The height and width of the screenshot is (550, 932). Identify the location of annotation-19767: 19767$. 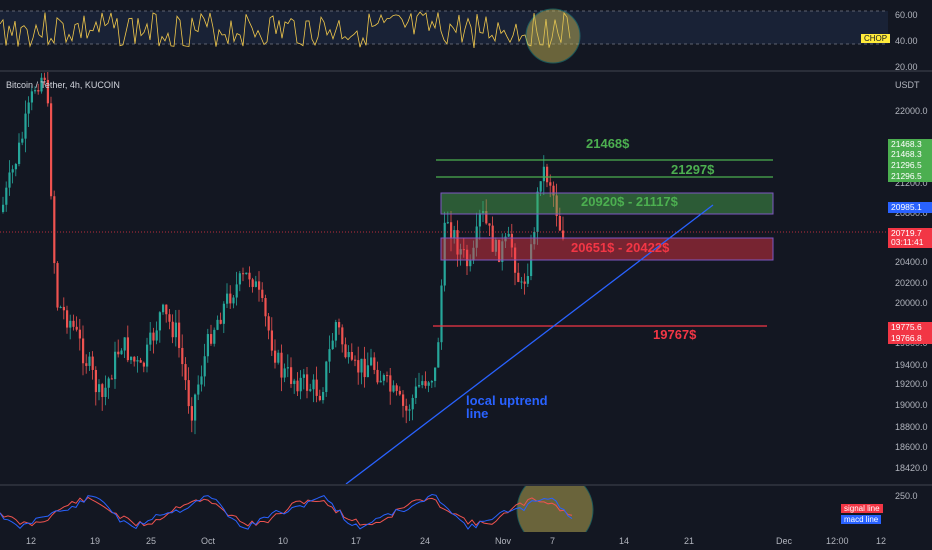
(675, 334).